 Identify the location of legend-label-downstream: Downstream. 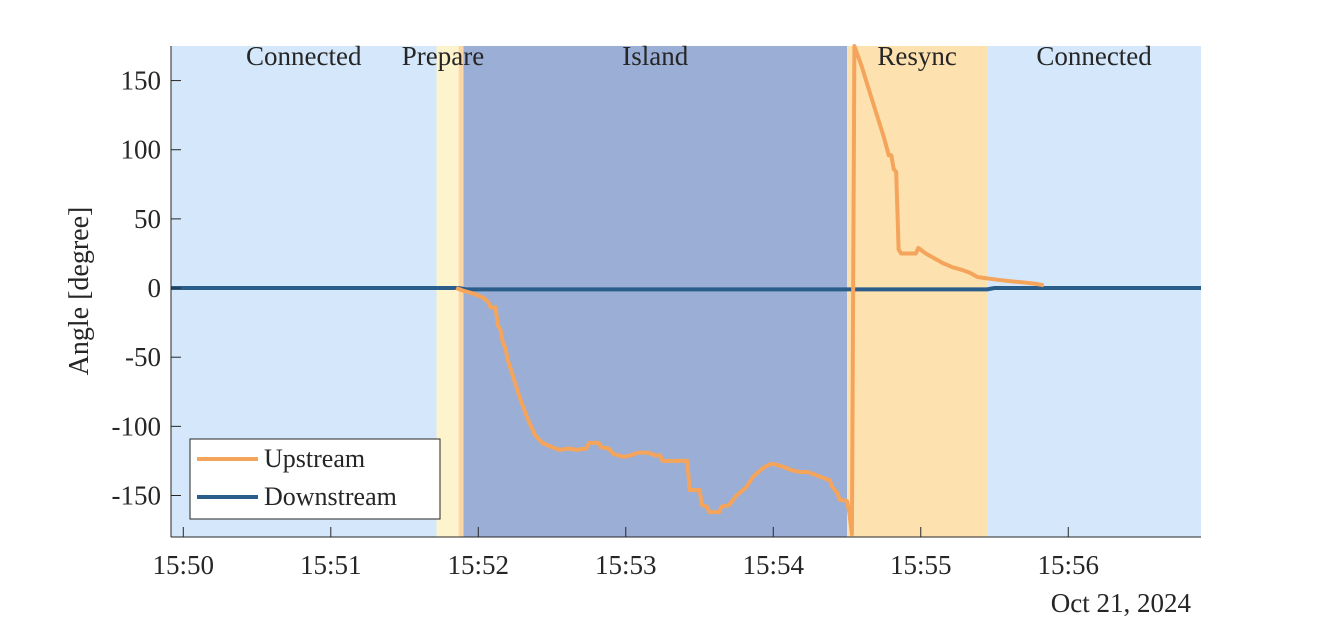
(330, 496).